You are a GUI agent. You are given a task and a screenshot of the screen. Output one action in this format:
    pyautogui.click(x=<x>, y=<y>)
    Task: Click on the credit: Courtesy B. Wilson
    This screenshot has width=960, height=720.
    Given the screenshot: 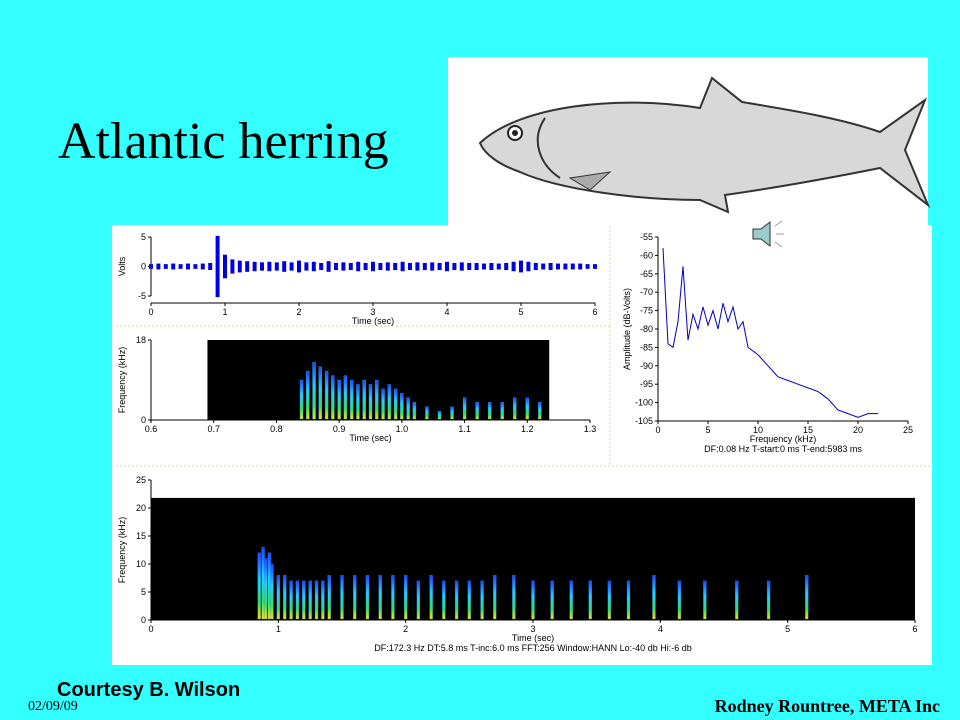 What is the action you would take?
    pyautogui.click(x=148, y=690)
    